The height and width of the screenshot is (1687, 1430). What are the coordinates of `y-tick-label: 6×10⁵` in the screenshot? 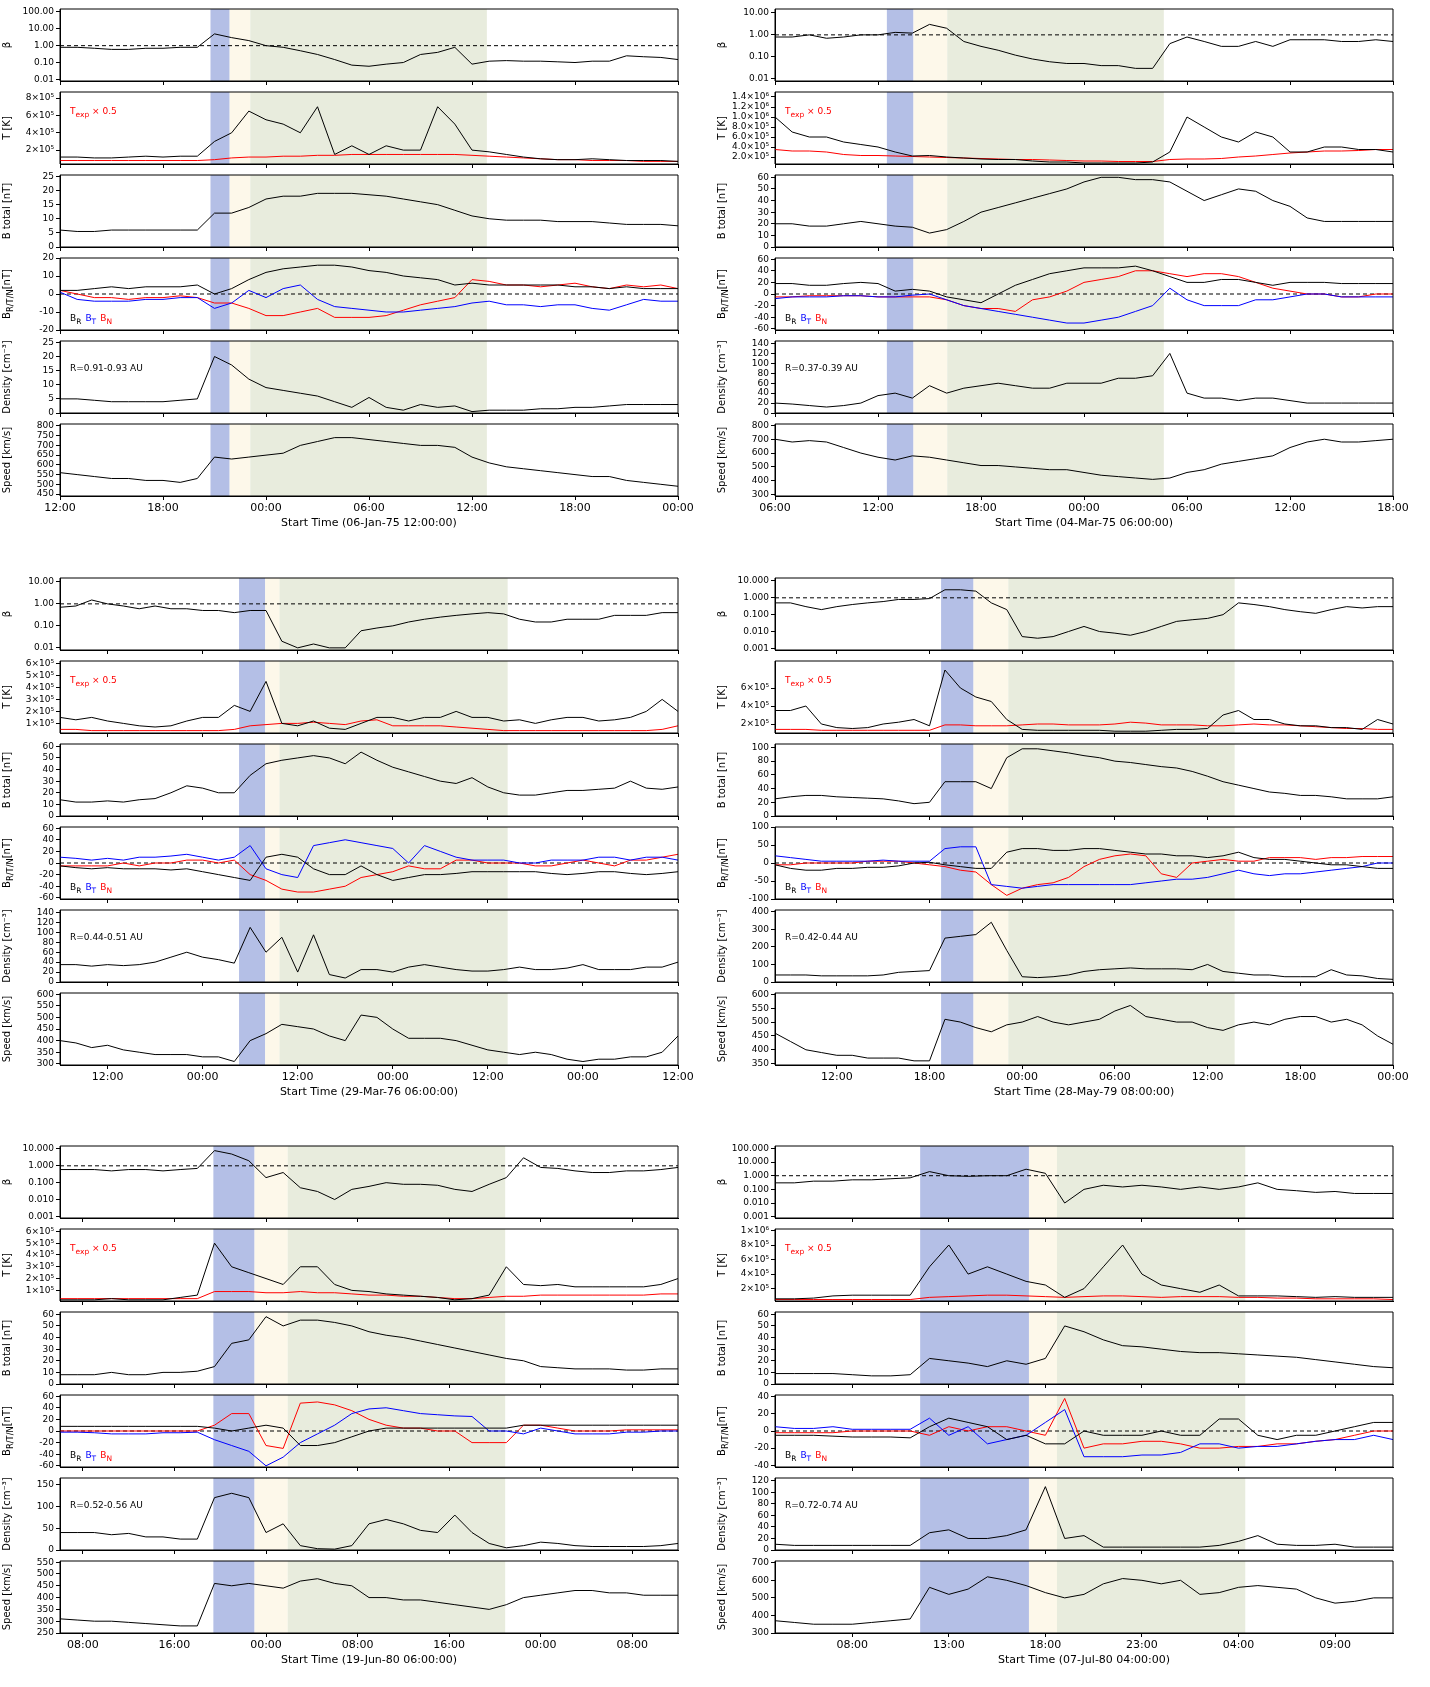 It's located at (40, 1230).